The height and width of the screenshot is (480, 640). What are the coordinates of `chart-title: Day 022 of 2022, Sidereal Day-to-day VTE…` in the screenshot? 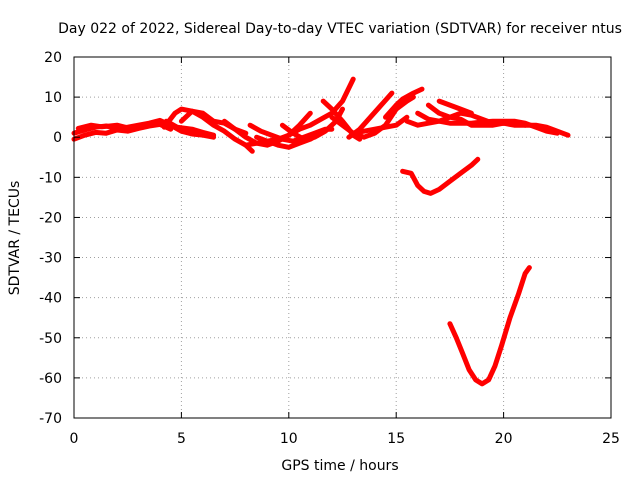 It's located at (340, 29).